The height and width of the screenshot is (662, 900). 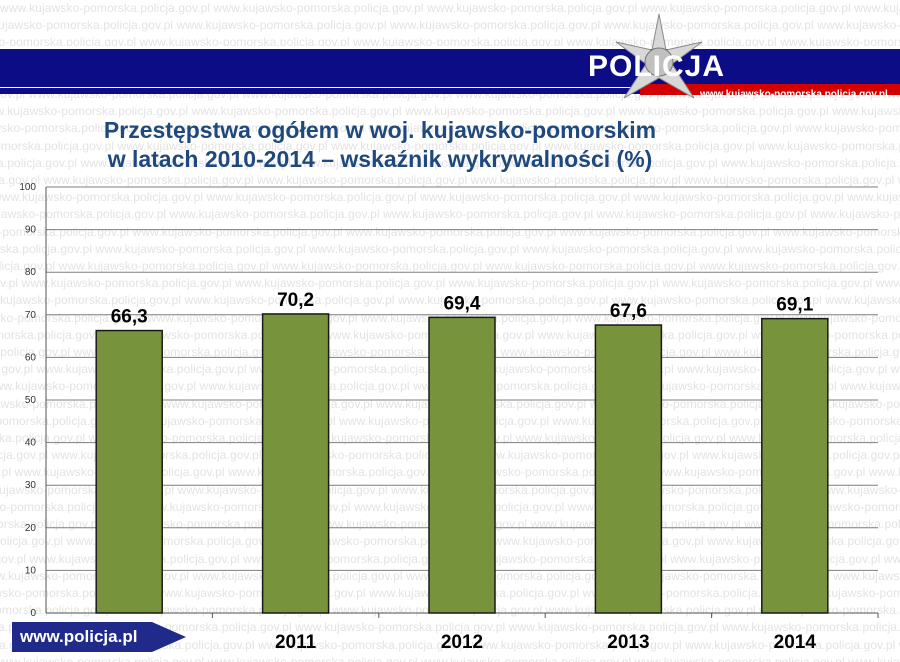 I want to click on footer-link-text: www.policja.pl, so click(x=79, y=636).